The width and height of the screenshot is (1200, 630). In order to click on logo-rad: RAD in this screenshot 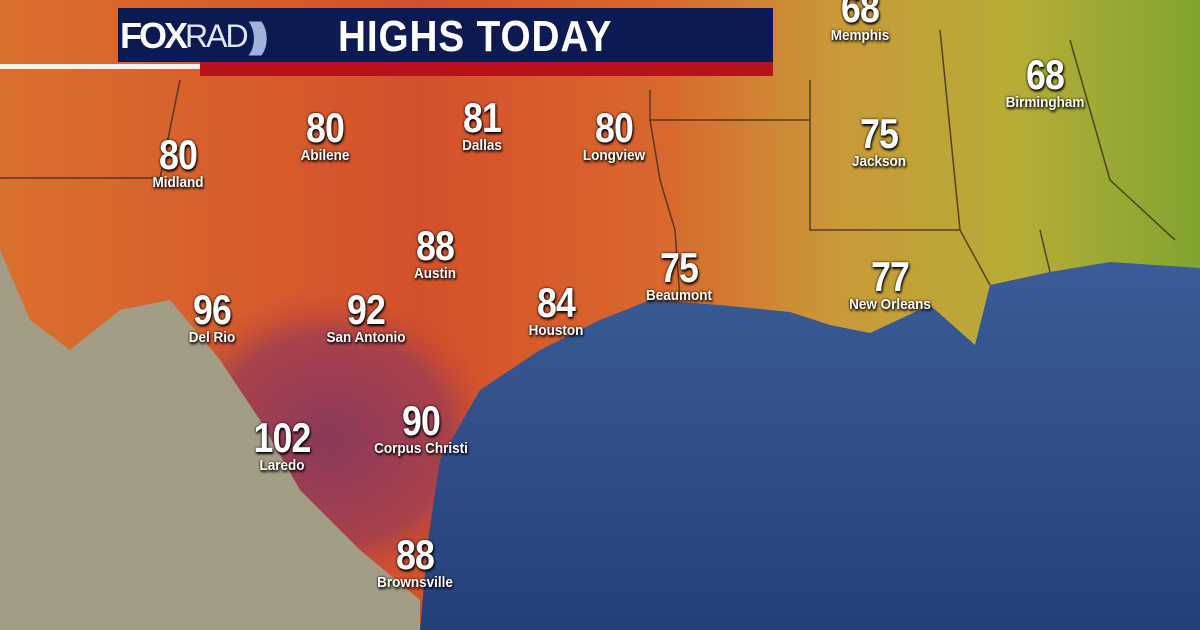, I will do `click(217, 35)`.